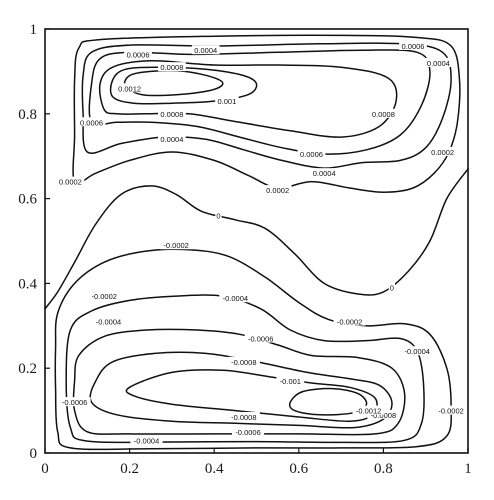 The width and height of the screenshot is (494, 500). What do you see at coordinates (468, 469) in the screenshot?
I see `x-tick-label: 1` at bounding box center [468, 469].